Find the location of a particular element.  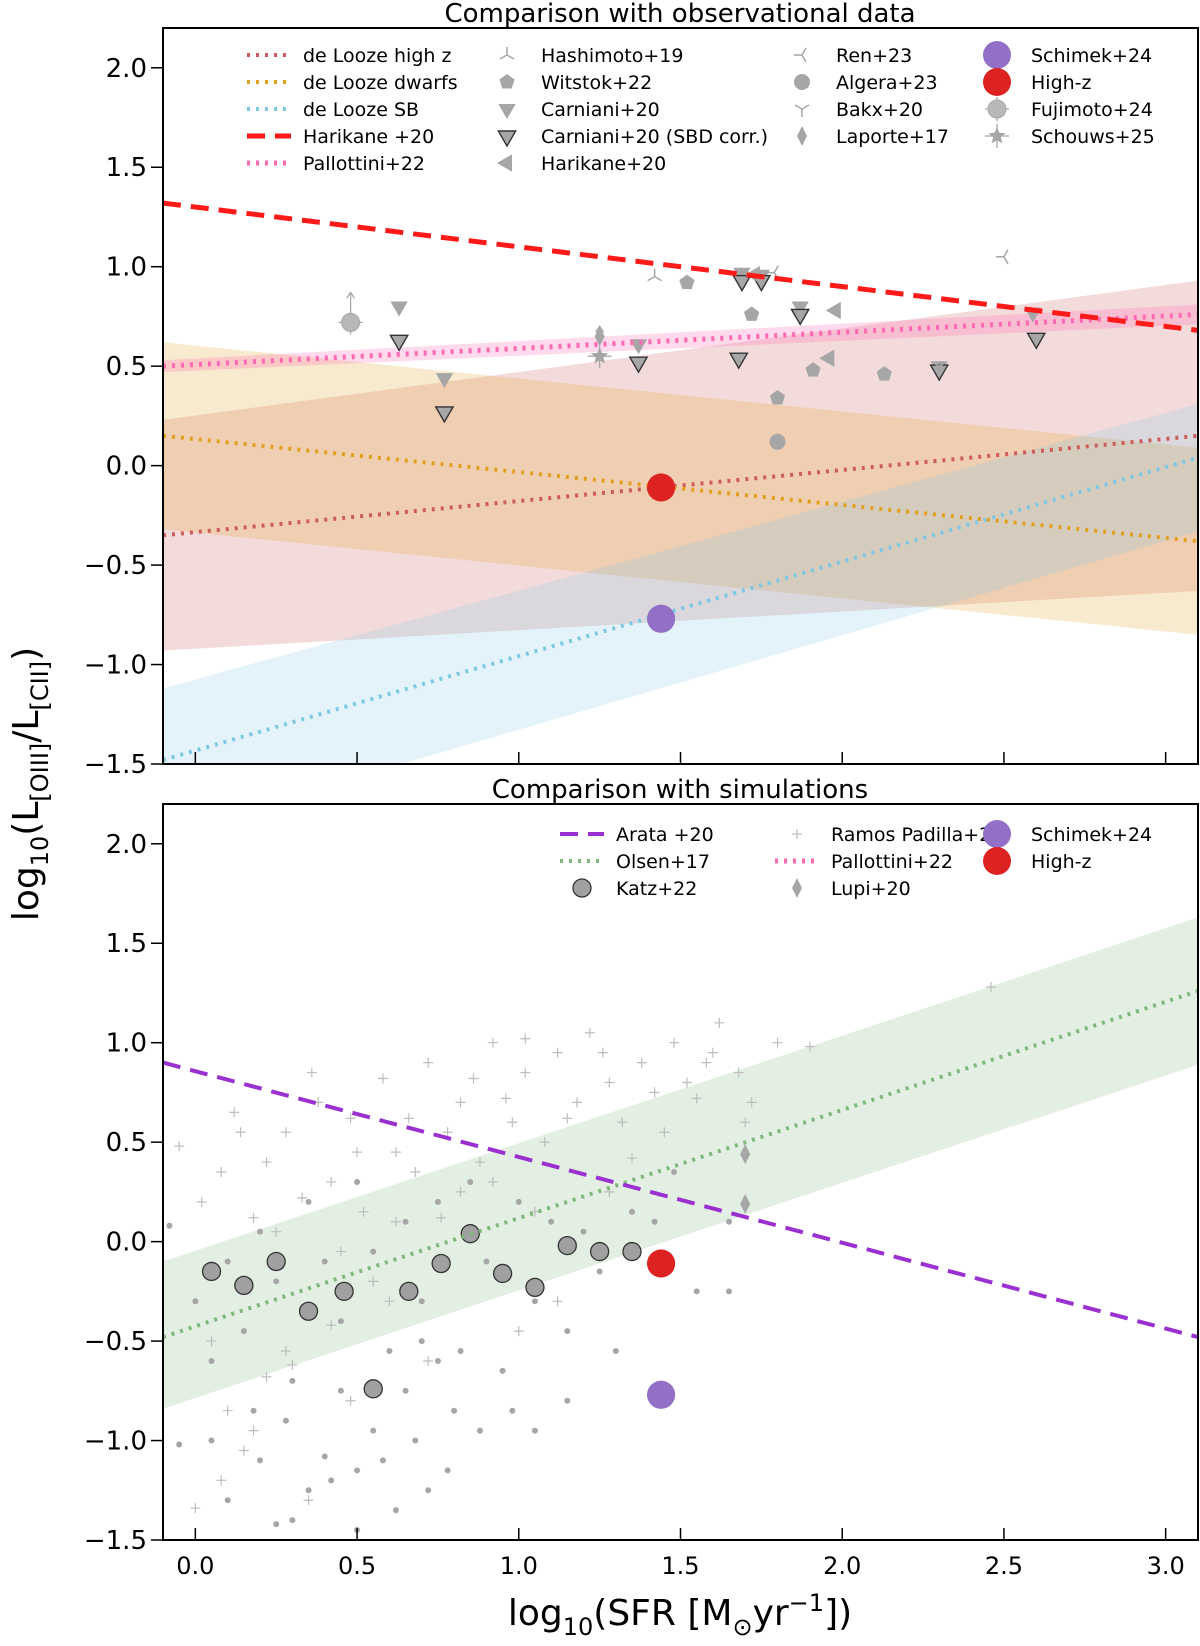

pallottini-22-band is located at coordinates (680, 338).